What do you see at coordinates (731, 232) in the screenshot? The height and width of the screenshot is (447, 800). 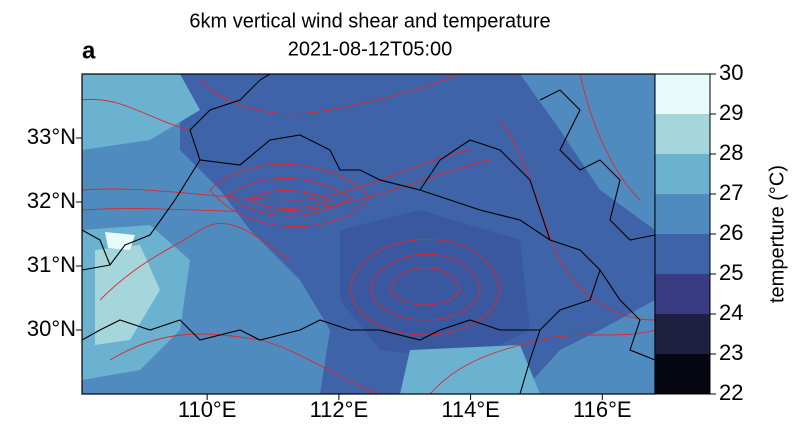 I see `colorbar-tick-label: 26` at bounding box center [731, 232].